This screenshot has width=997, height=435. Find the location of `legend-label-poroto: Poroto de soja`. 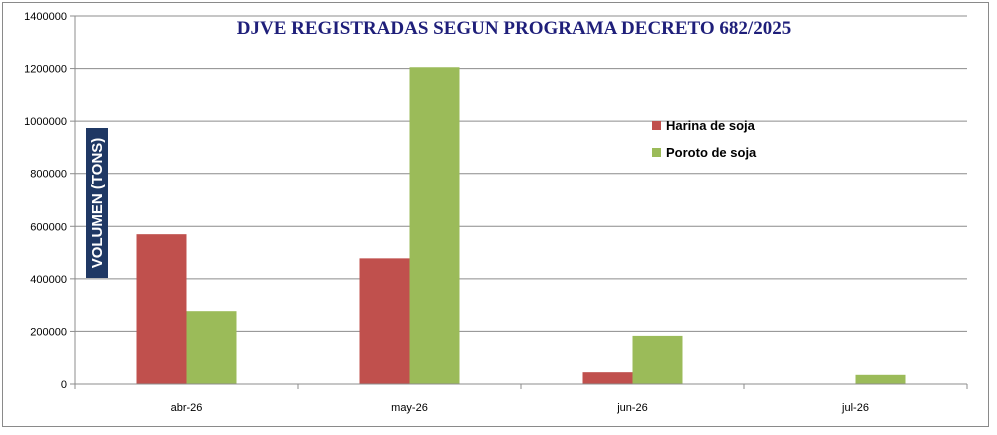

legend-label-poroto: Poroto de soja is located at coordinates (711, 152).